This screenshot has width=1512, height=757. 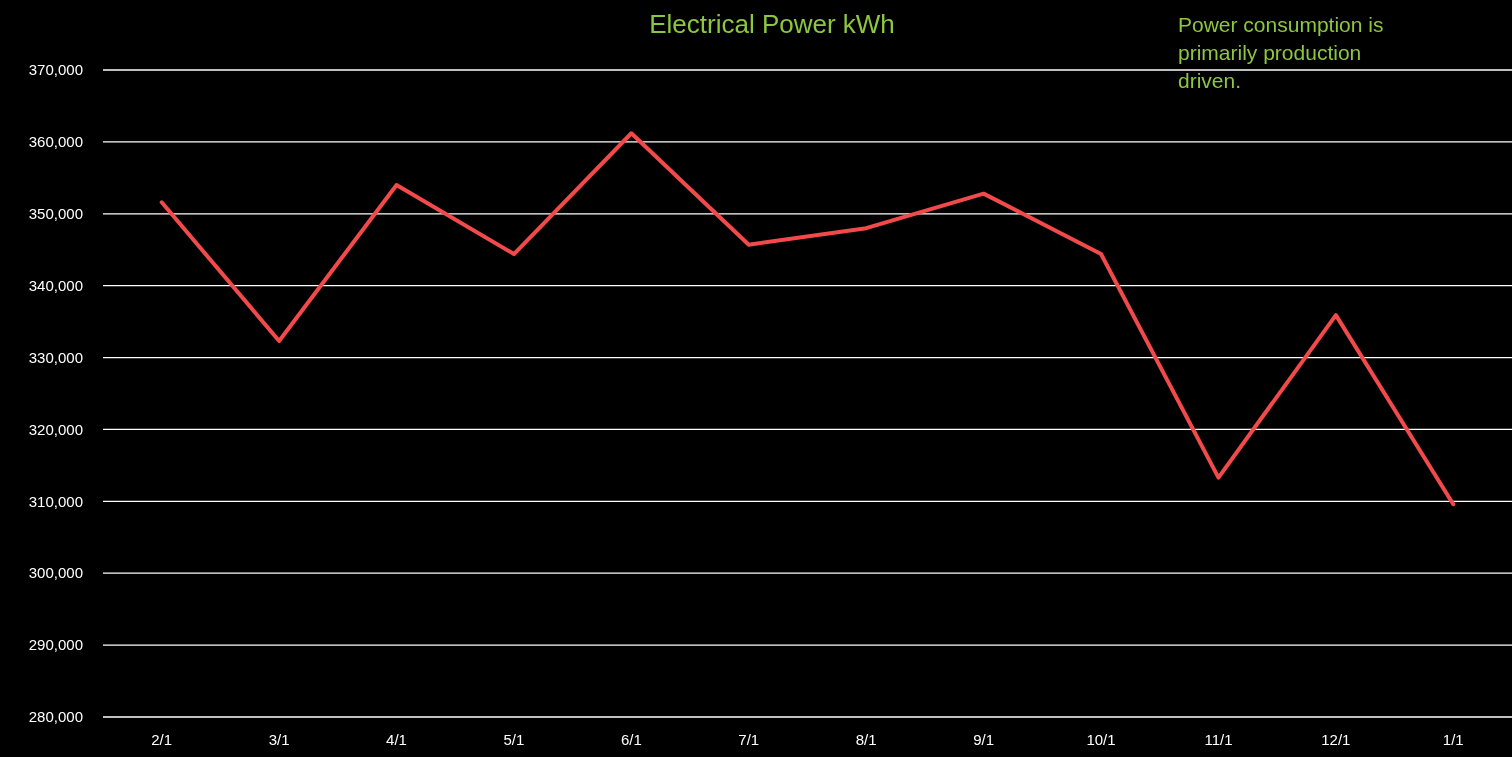 I want to click on x-tick-label: 11/1, so click(x=1218, y=739).